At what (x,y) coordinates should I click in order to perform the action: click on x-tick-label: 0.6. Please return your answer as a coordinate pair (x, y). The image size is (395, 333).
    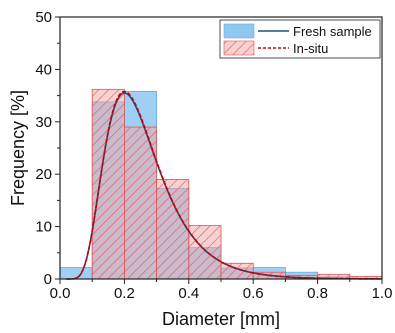
    Looking at the image, I should click on (253, 293).